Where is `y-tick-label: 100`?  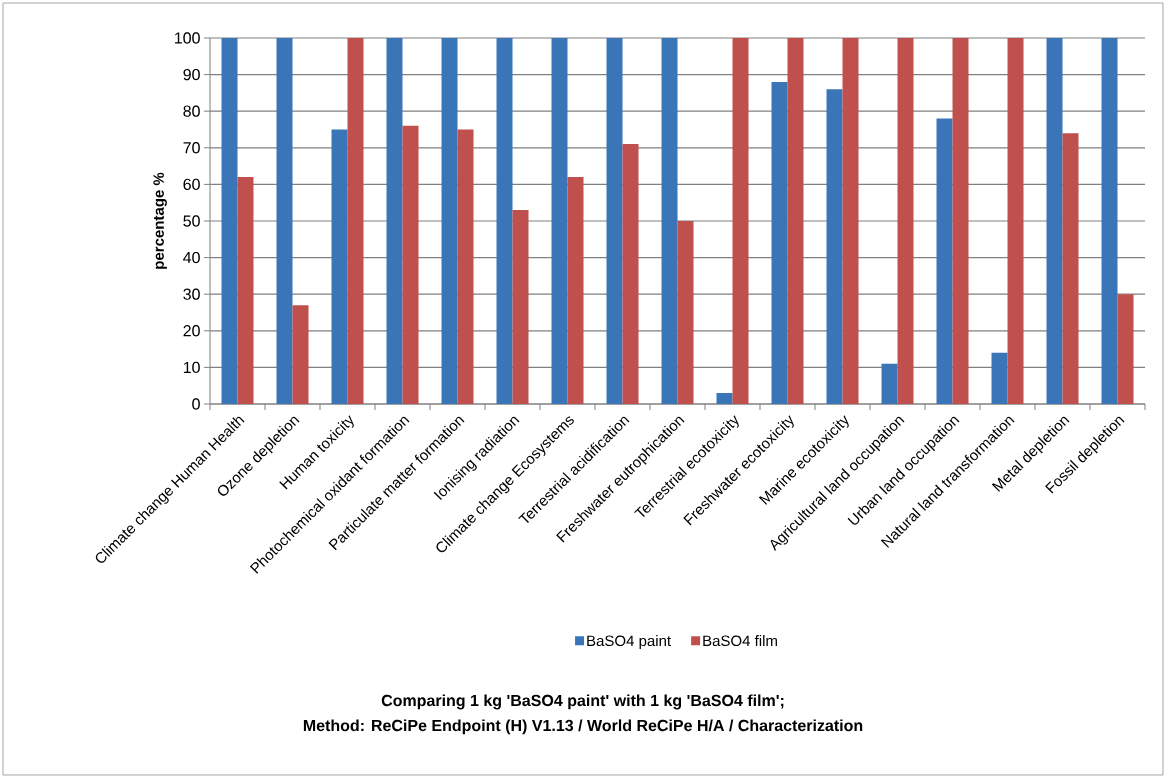 y-tick-label: 100 is located at coordinates (187, 38).